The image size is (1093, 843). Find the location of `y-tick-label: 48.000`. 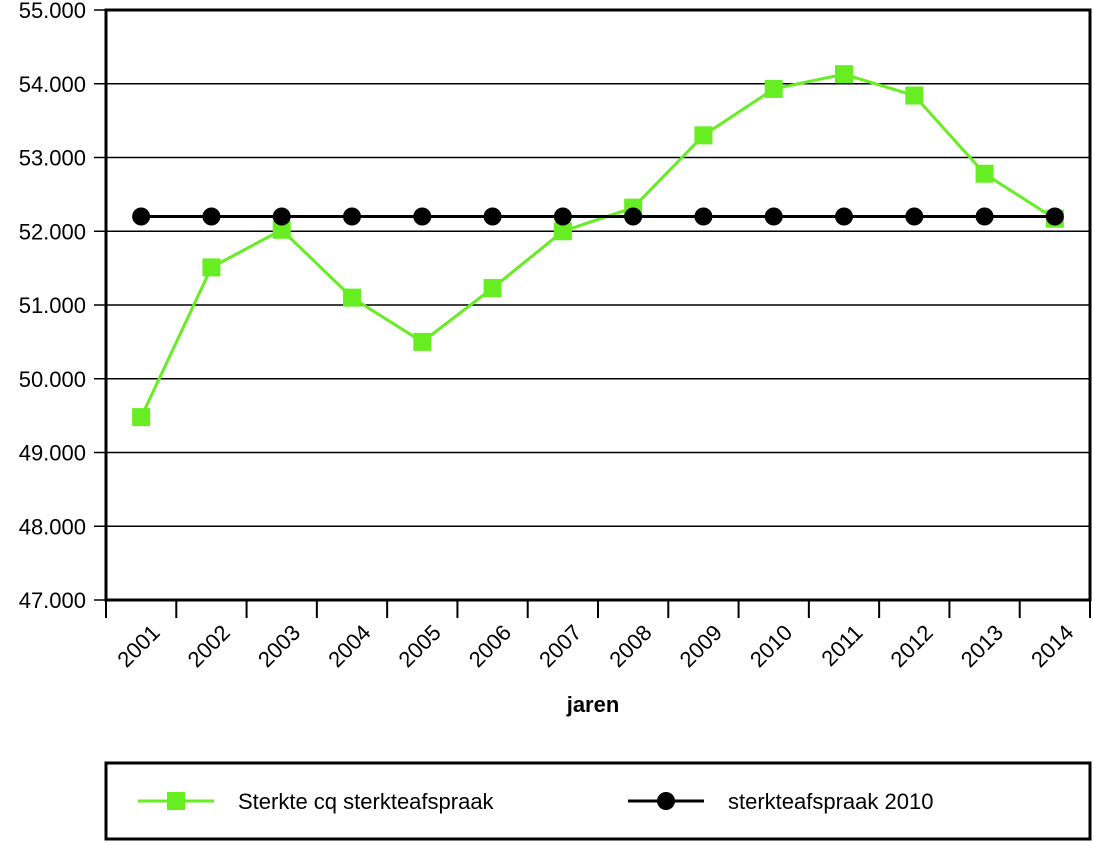

y-tick-label: 48.000 is located at coordinates (52, 526).